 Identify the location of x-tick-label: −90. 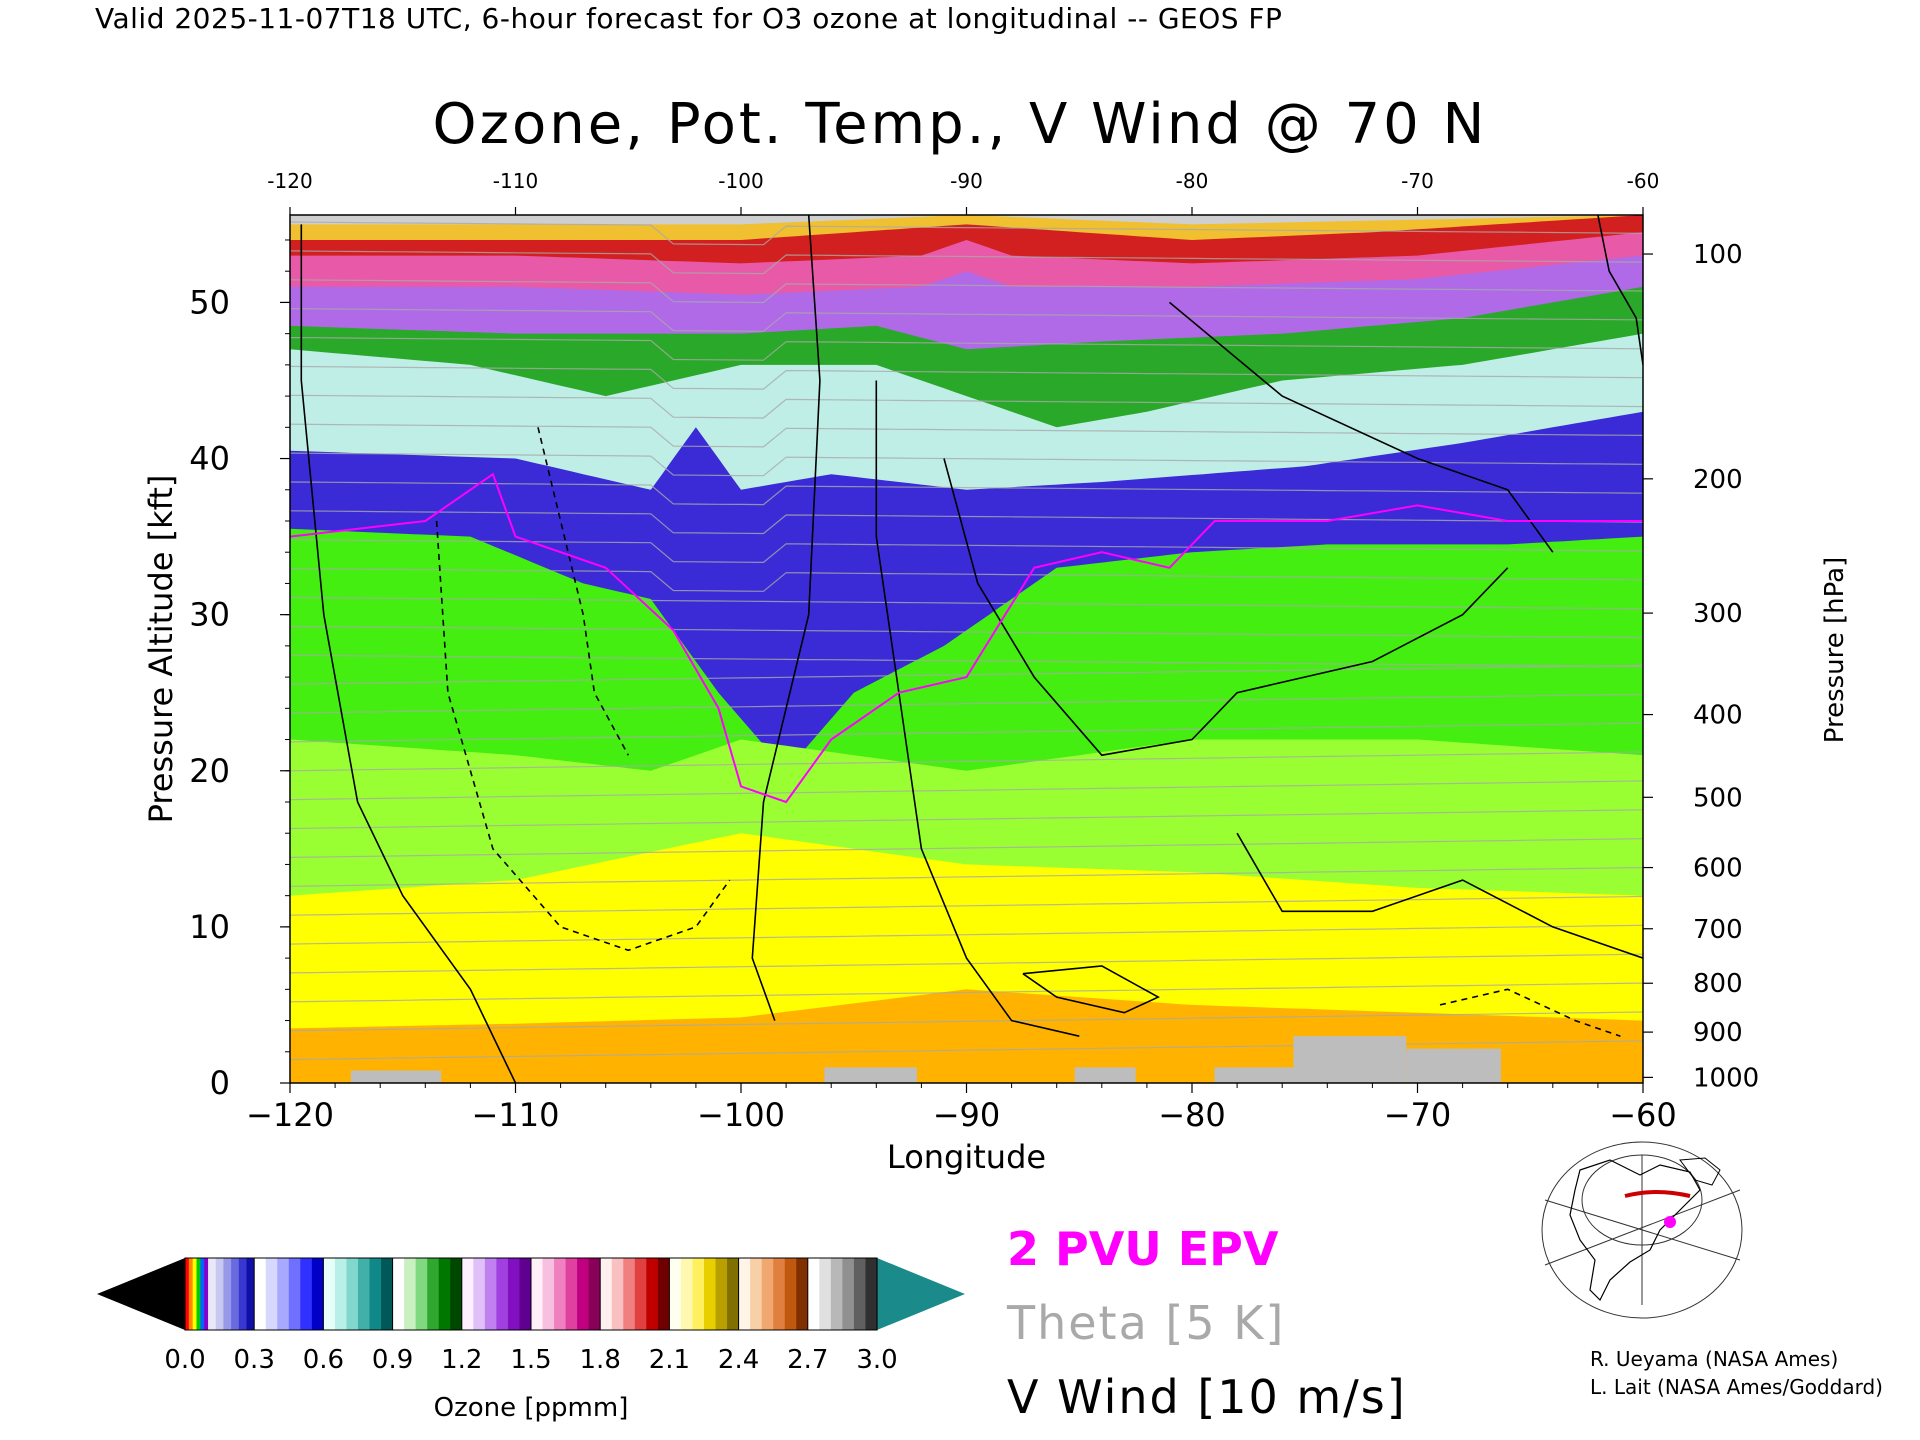
(967, 1115).